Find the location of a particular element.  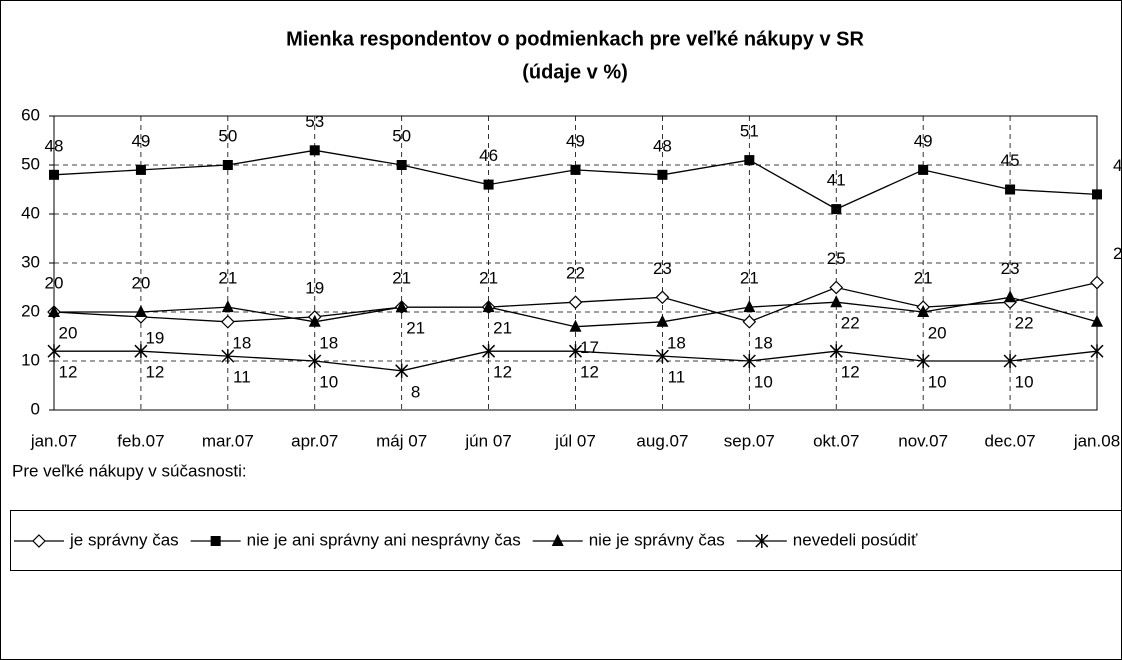

x-tick-label: okt.07 is located at coordinates (836, 440).